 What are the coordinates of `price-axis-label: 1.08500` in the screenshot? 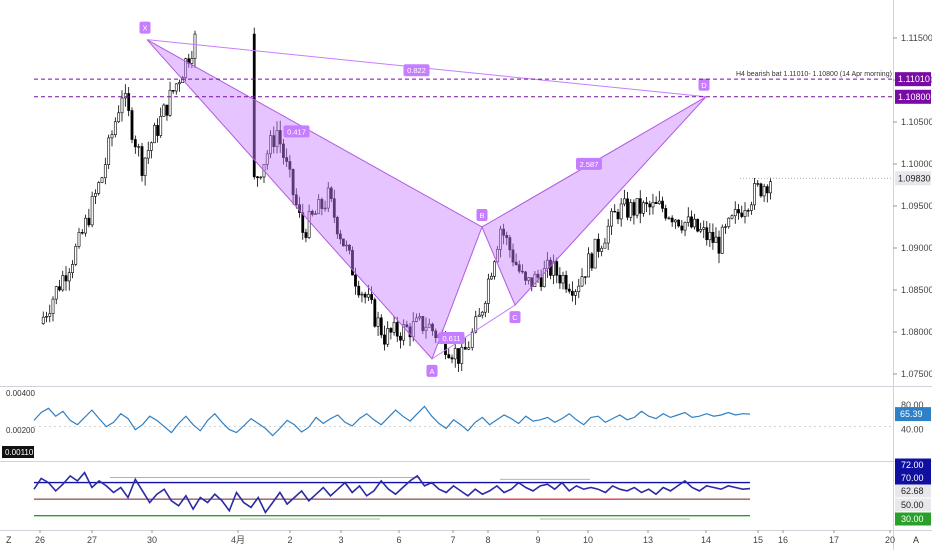 It's located at (916, 290).